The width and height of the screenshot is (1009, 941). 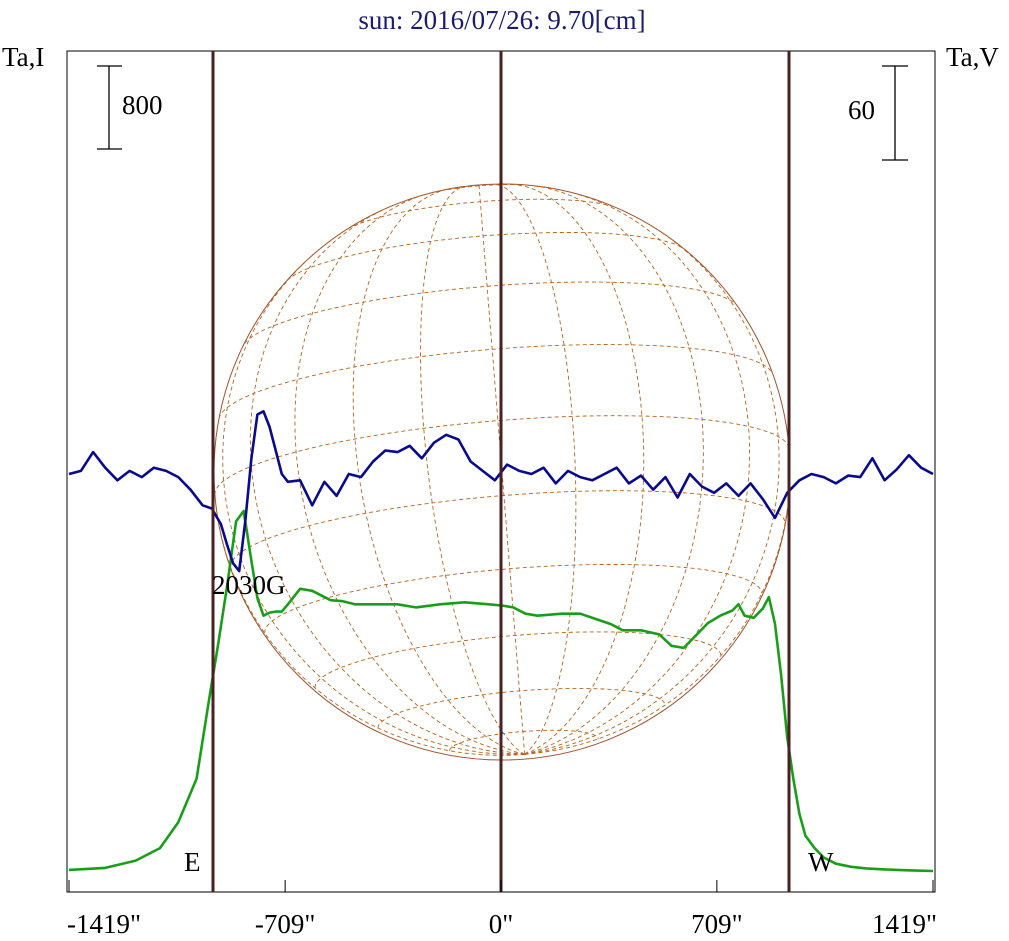 I want to click on scale-bar-left-label: 800, so click(x=142, y=105).